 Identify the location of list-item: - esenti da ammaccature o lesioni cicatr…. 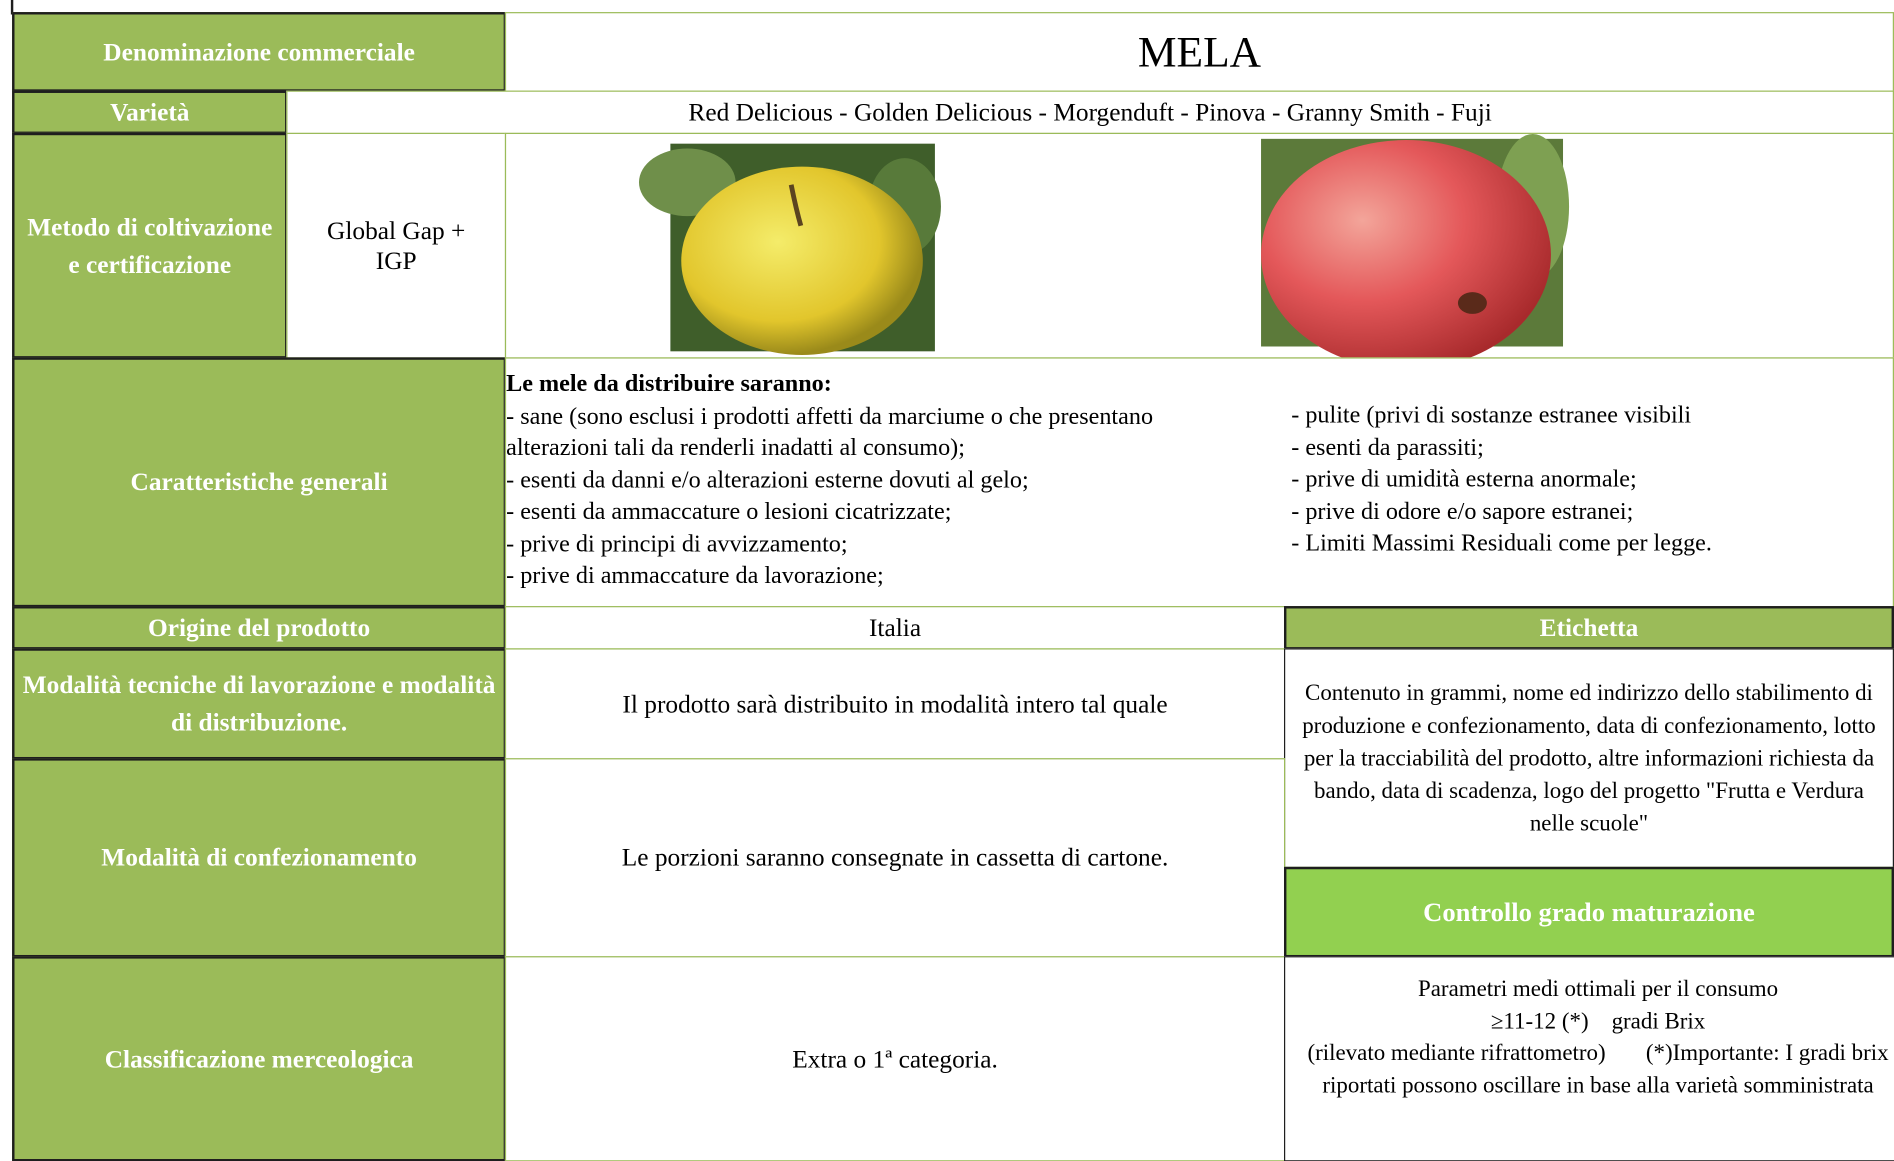
(729, 512).